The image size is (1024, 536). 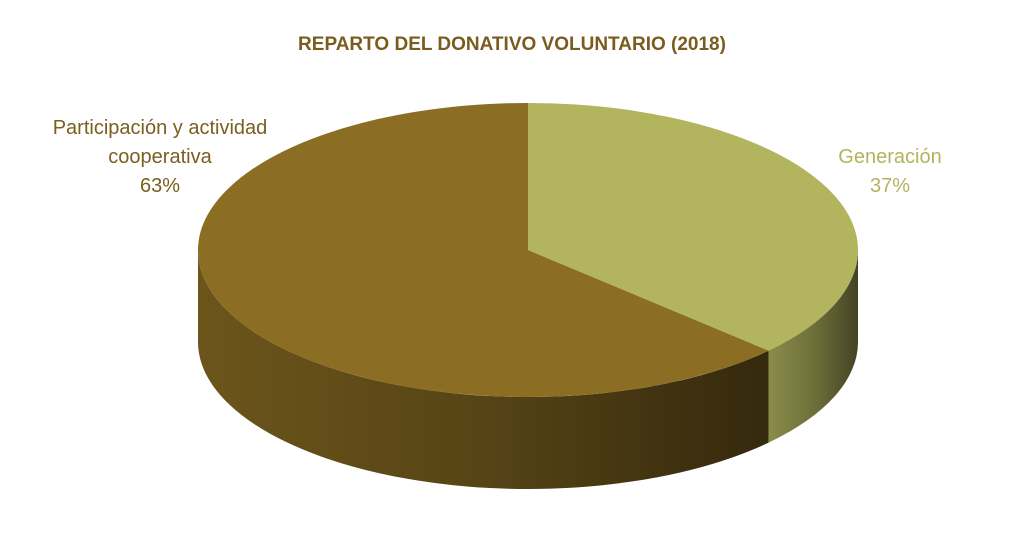 What do you see at coordinates (512, 44) in the screenshot?
I see `chart-title: REPARTO DEL DONATIVO VOLUNTARIO (2018)` at bounding box center [512, 44].